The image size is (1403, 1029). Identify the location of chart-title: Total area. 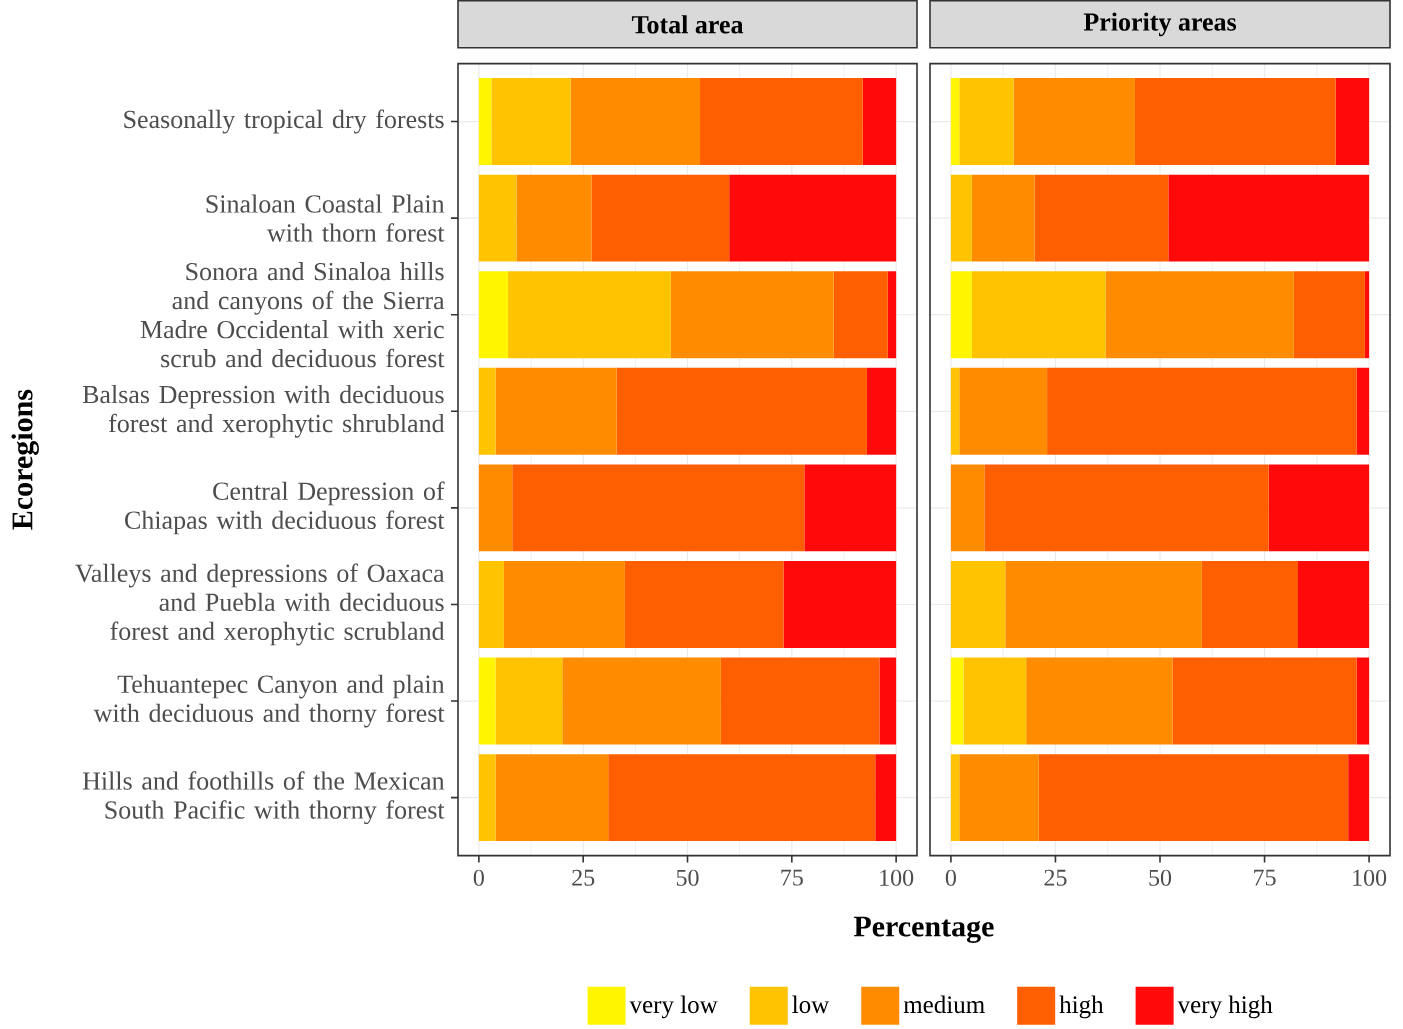
(687, 24).